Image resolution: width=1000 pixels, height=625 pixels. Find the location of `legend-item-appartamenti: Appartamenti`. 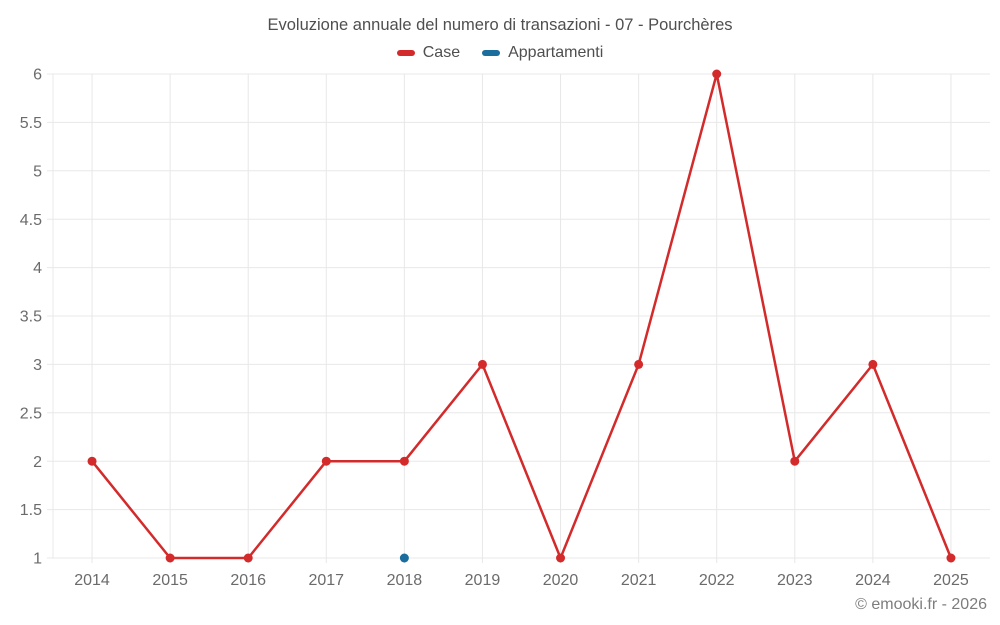

legend-item-appartamenti: Appartamenti is located at coordinates (542, 53).